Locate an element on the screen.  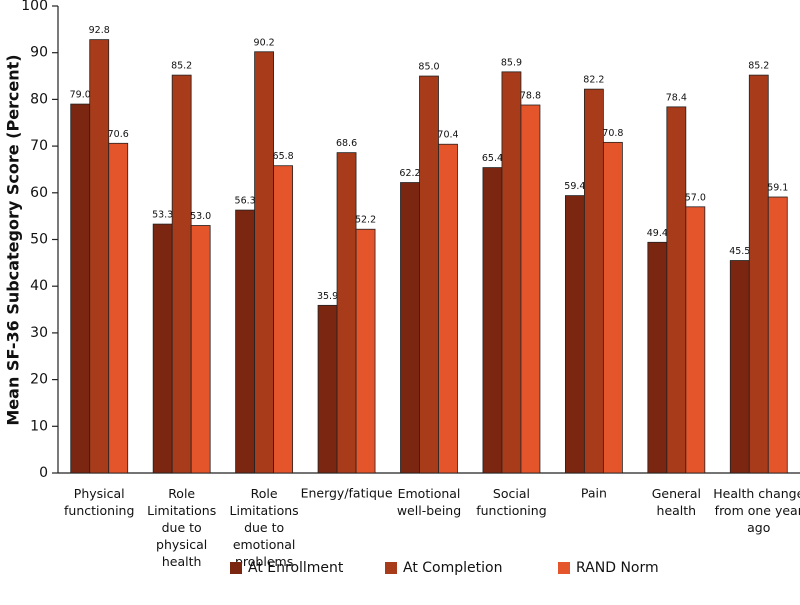
y-tick-label: 100 is located at coordinates (34, 7).